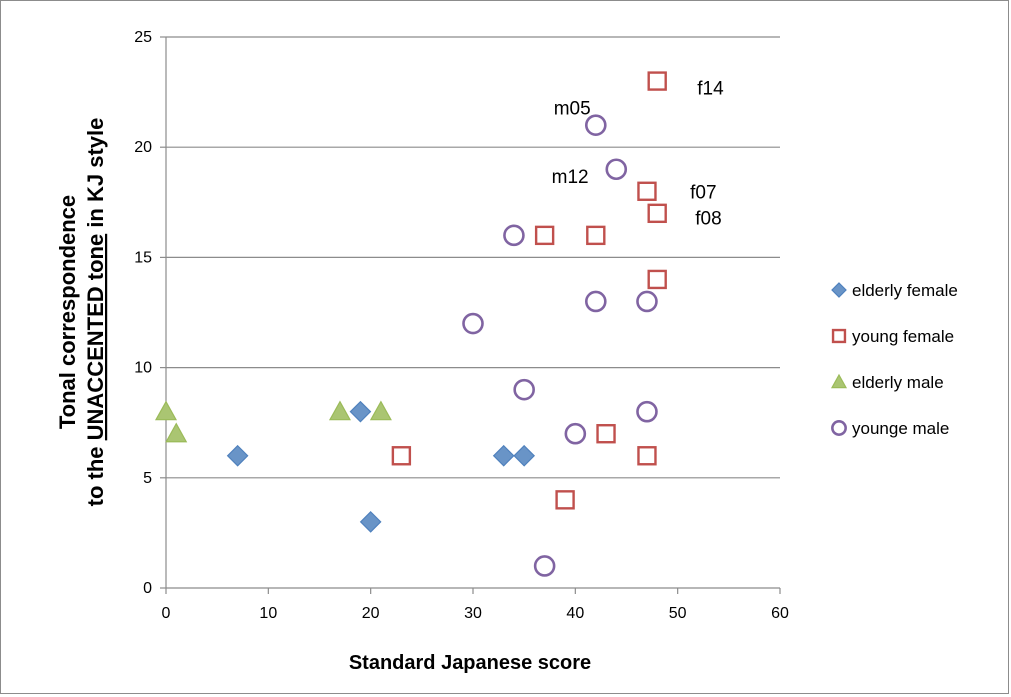  I want to click on legend-item: elderly female, so click(894, 290).